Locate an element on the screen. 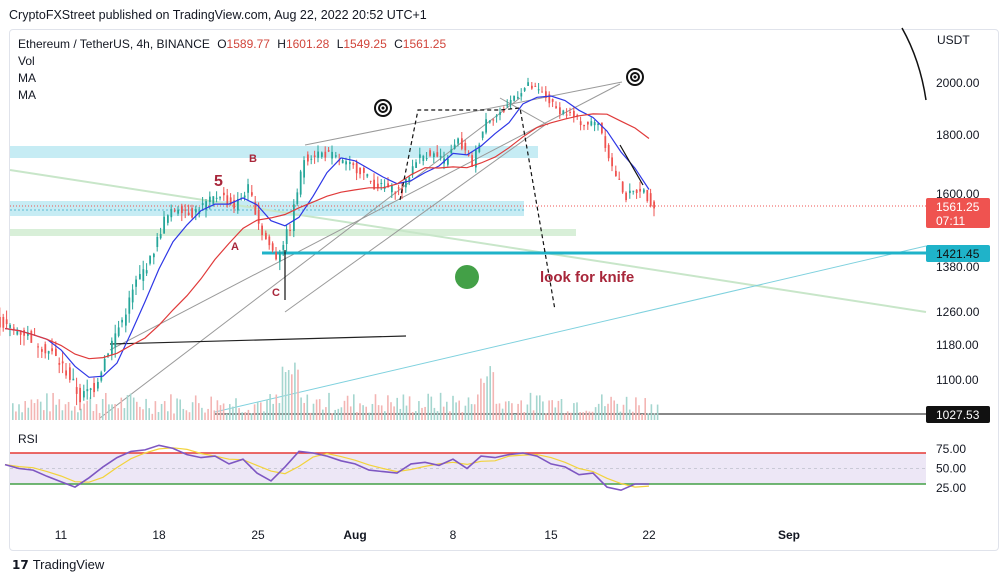  high-value: 1601.28 is located at coordinates (307, 44).